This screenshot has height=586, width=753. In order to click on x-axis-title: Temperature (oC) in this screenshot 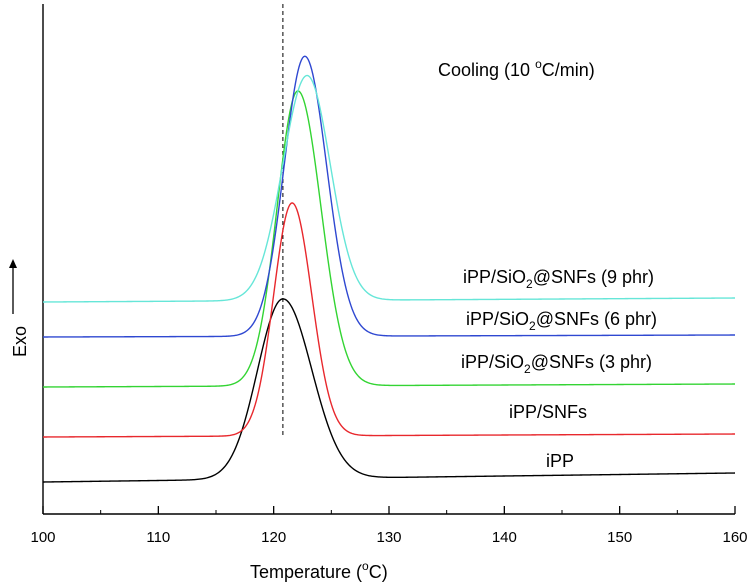, I will do `click(319, 570)`.